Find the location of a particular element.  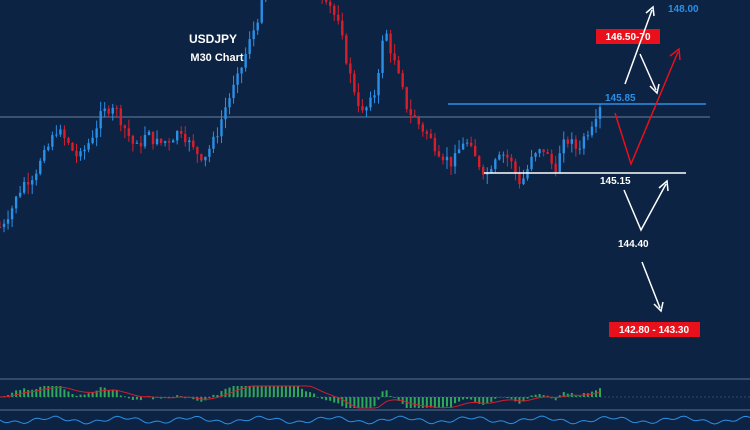

level-top-label: 148.00 is located at coordinates (683, 9).